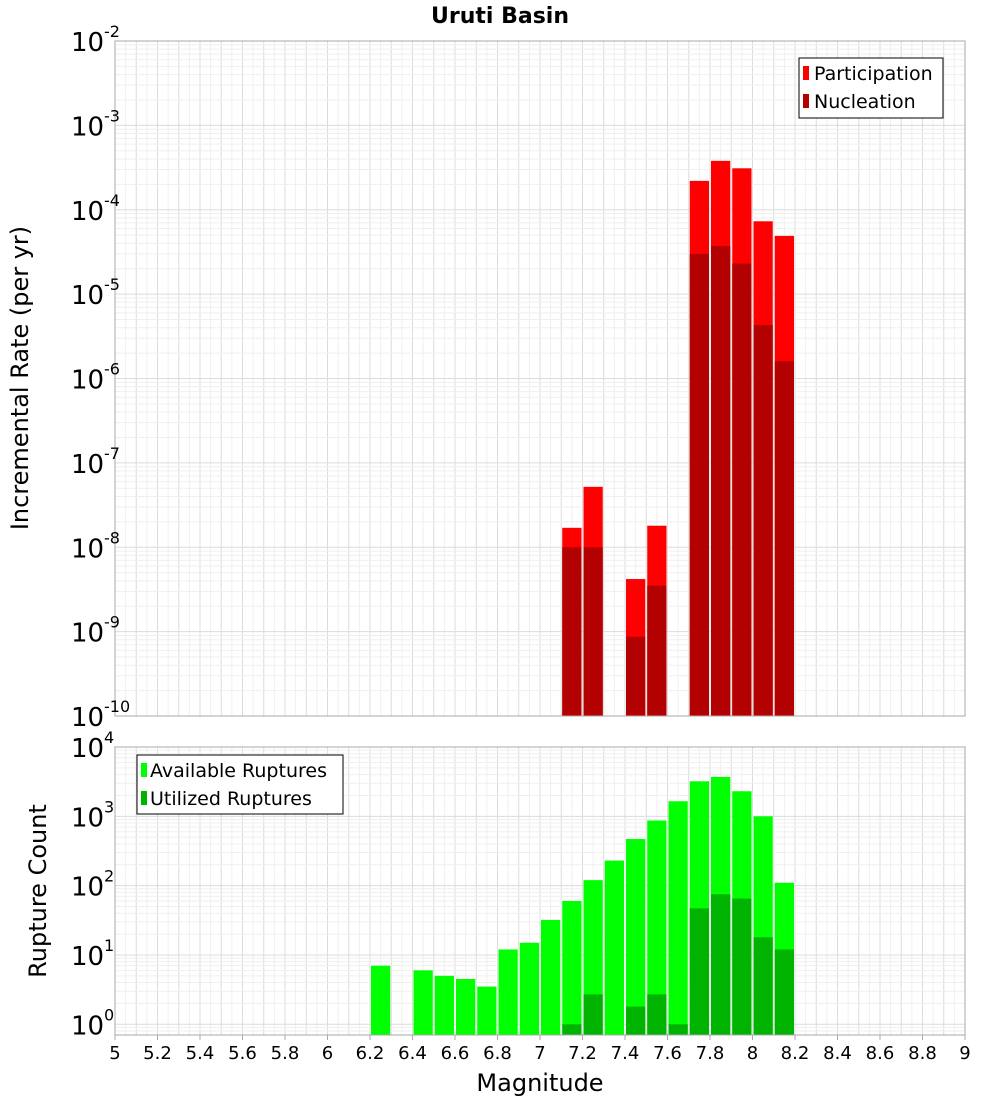 Image resolution: width=1000 pixels, height=1100 pixels. What do you see at coordinates (117, 706) in the screenshot?
I see `y-tick-exponent: -10` at bounding box center [117, 706].